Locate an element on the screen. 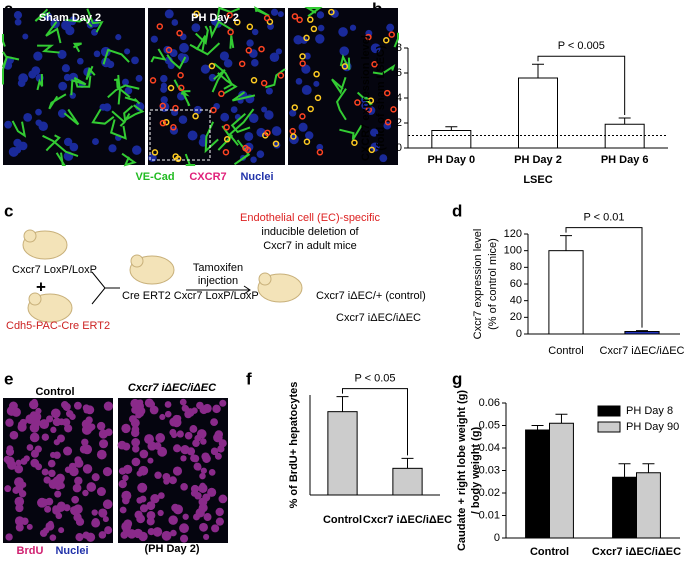  step-label: injection is located at coordinates (218, 281).